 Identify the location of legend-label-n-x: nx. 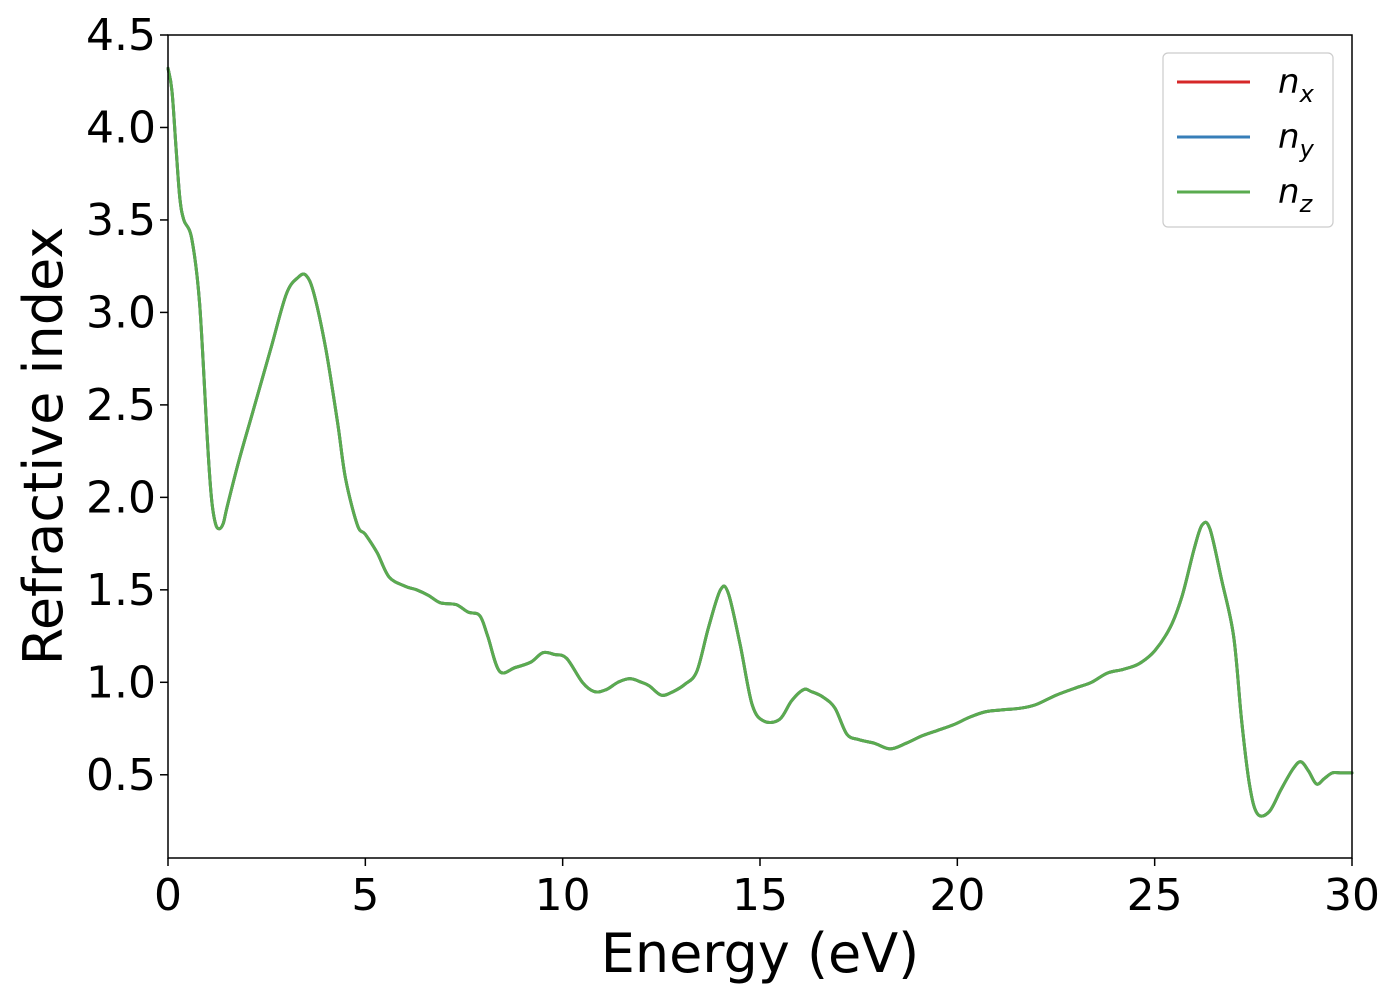
(1296, 85).